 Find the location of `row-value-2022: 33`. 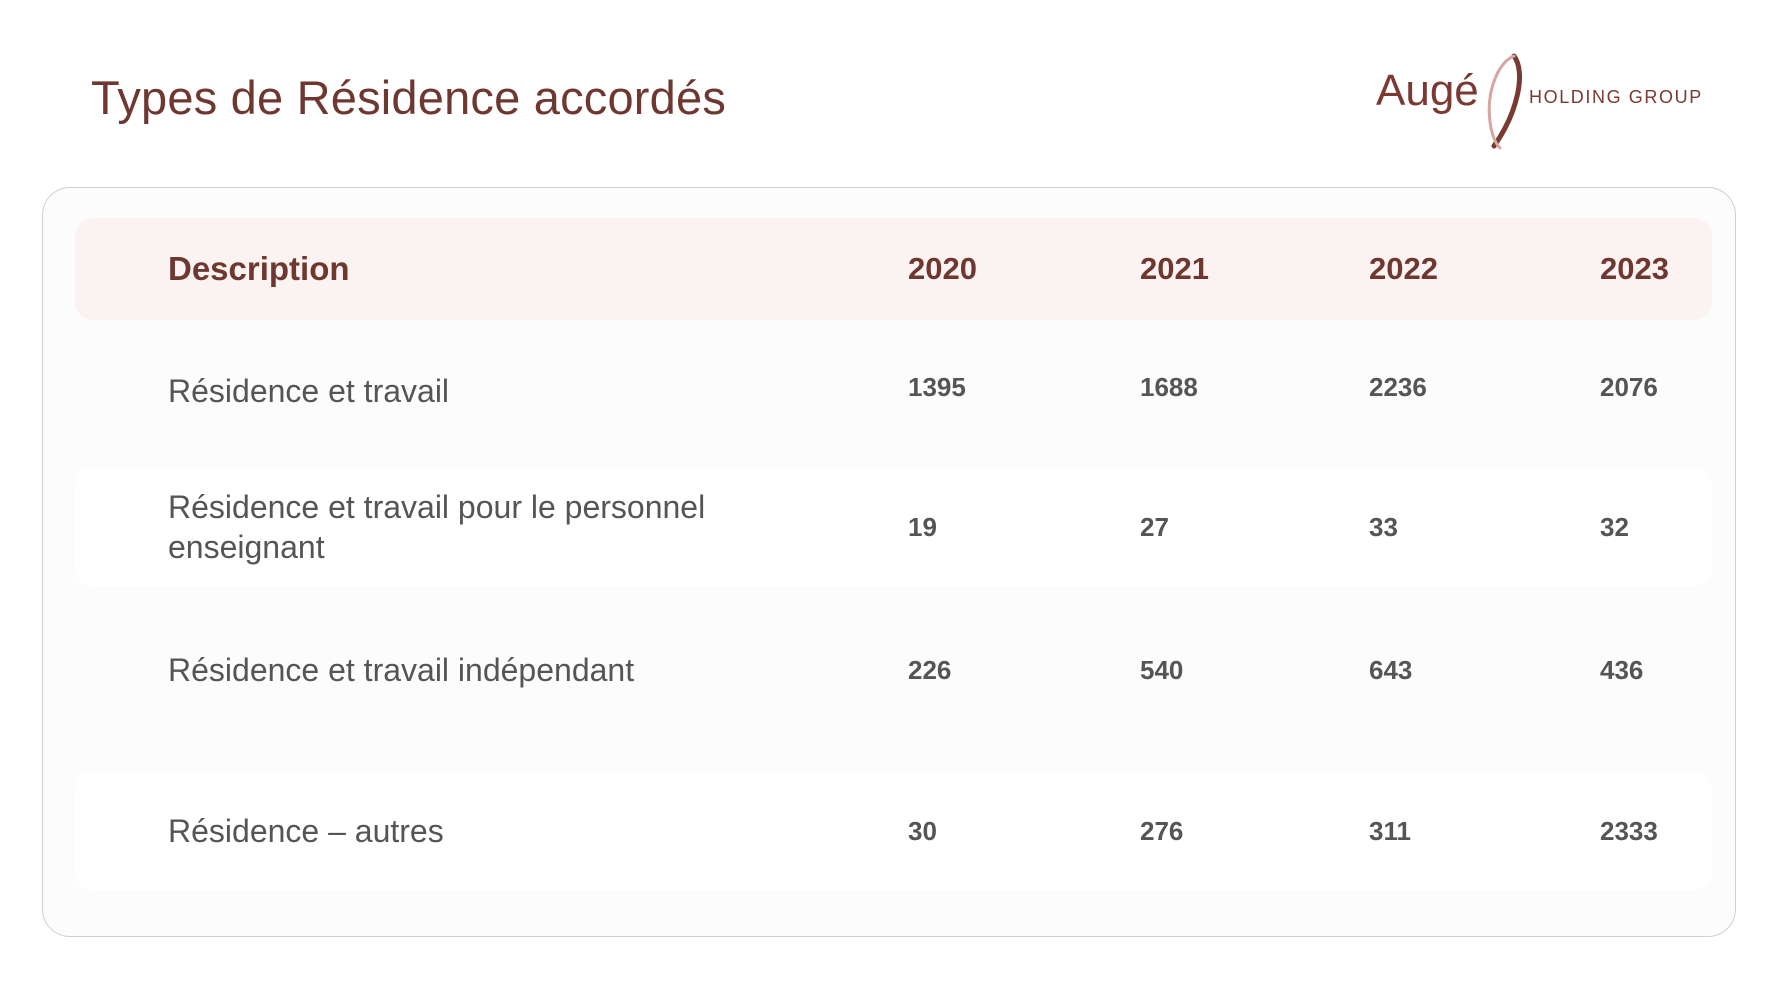

row-value-2022: 33 is located at coordinates (1383, 526).